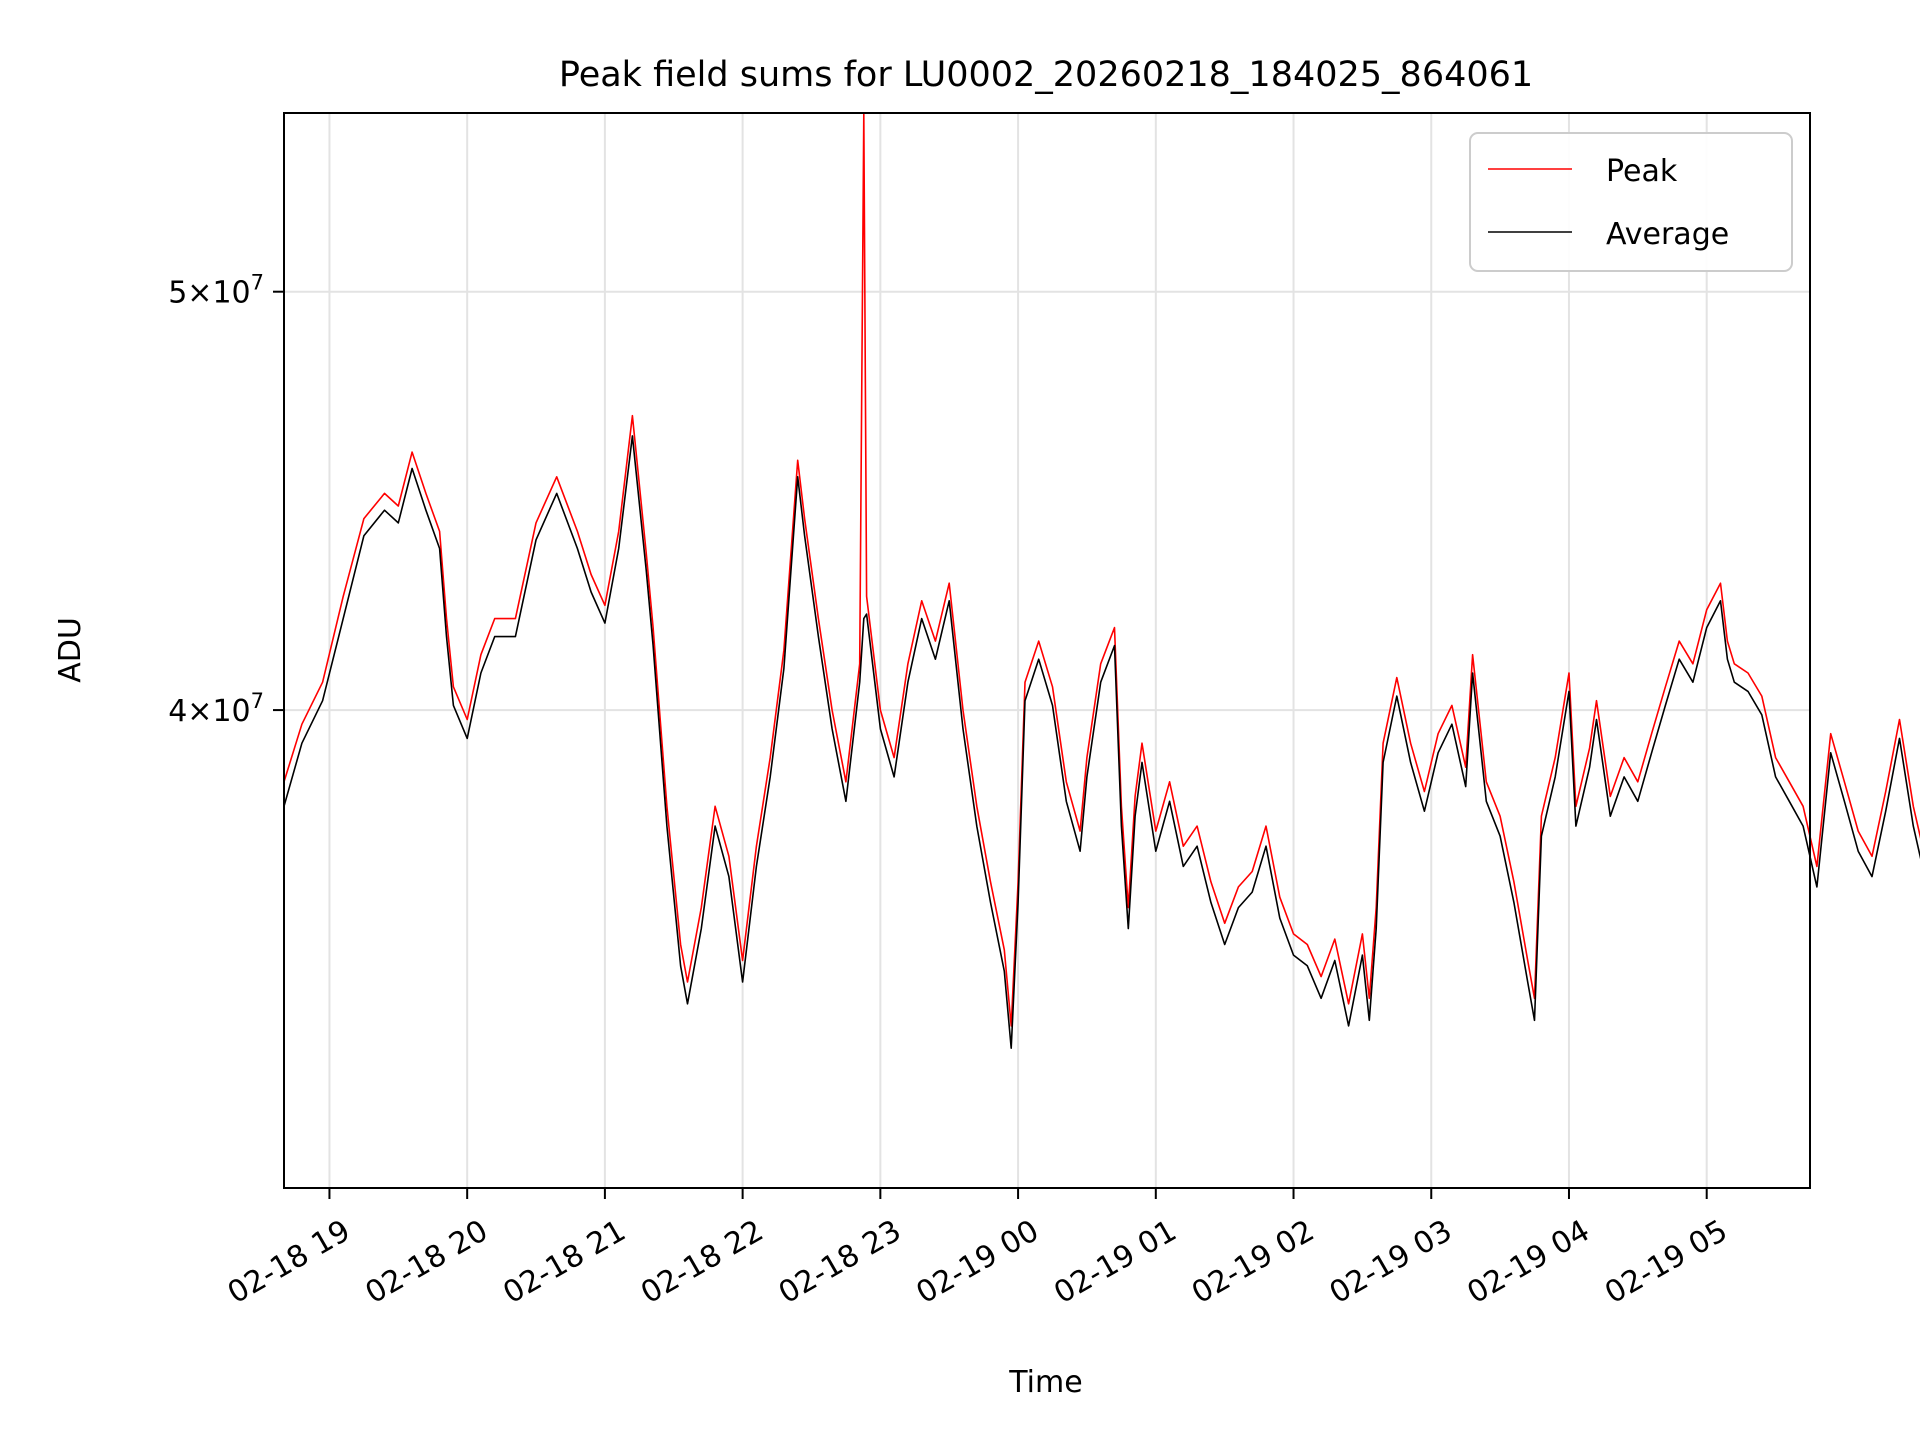 Image resolution: width=1920 pixels, height=1440 pixels. I want to click on x-axis-label: Time, so click(1045, 1382).